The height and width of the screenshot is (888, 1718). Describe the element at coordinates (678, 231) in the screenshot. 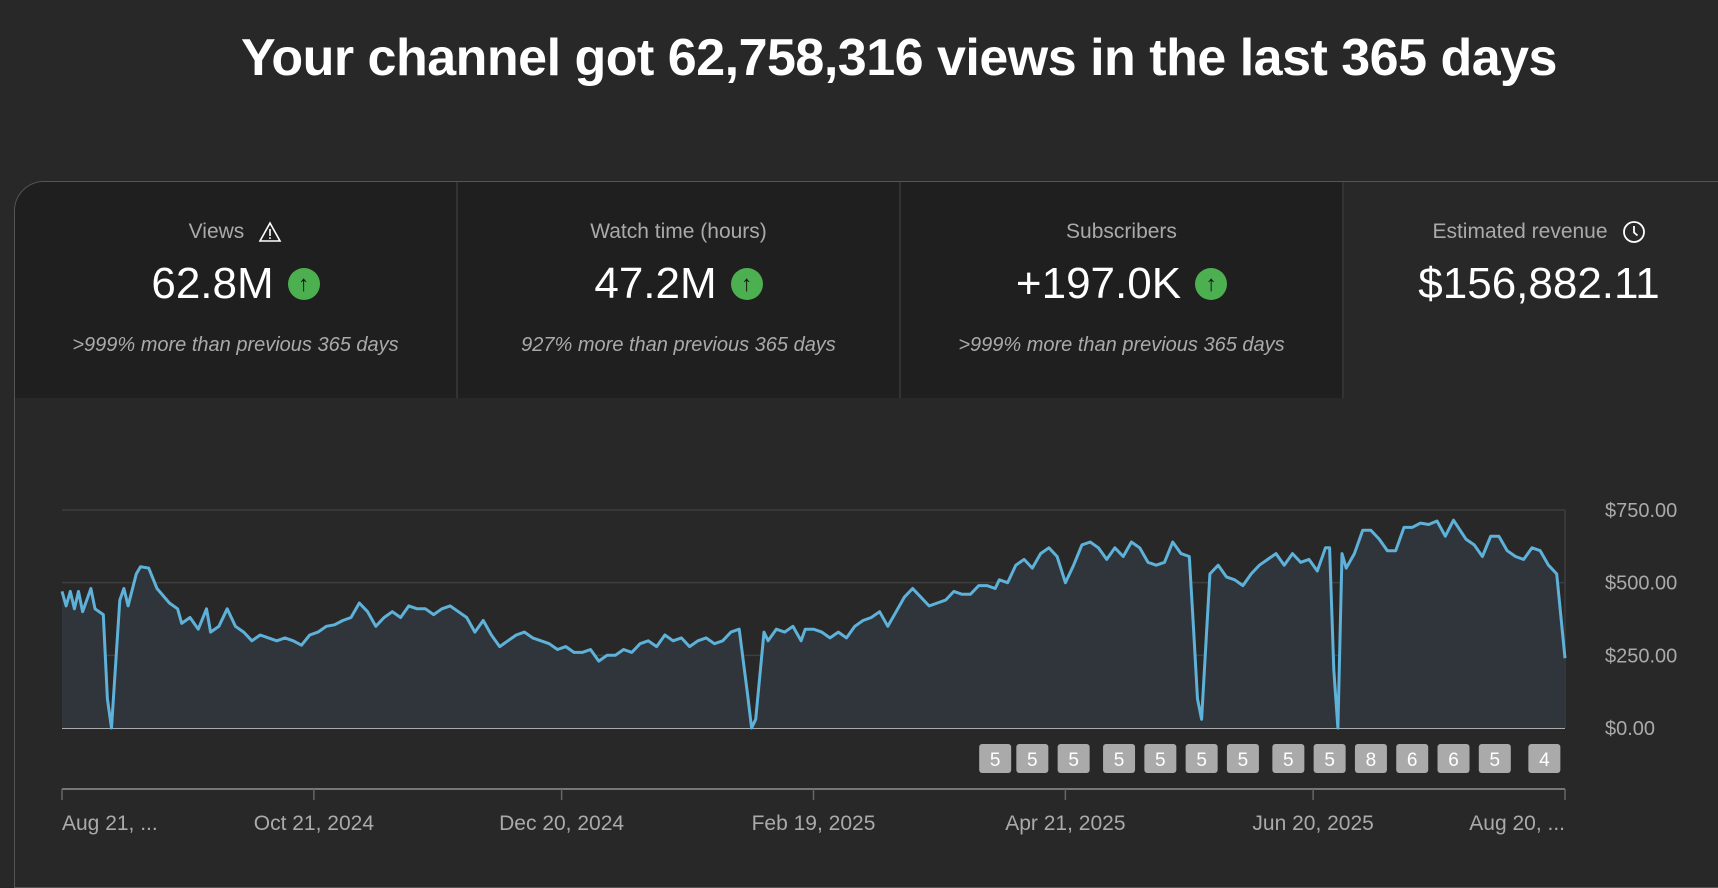

I see `metric-label: Watch time (hours)` at that location.